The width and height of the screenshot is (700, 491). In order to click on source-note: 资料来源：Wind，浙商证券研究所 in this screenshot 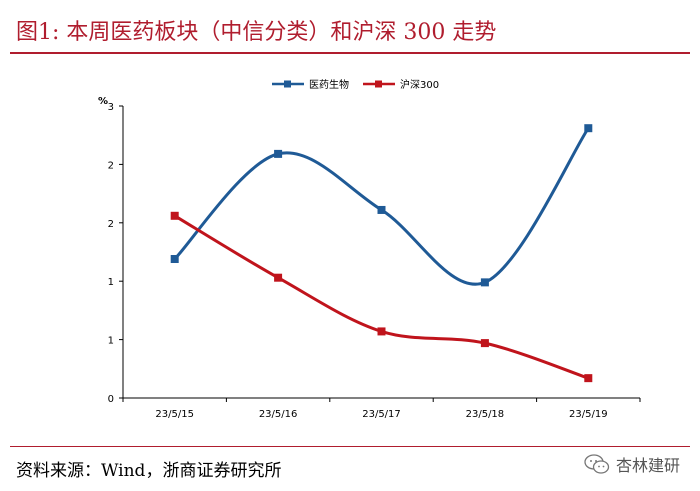, I will do `click(149, 471)`.